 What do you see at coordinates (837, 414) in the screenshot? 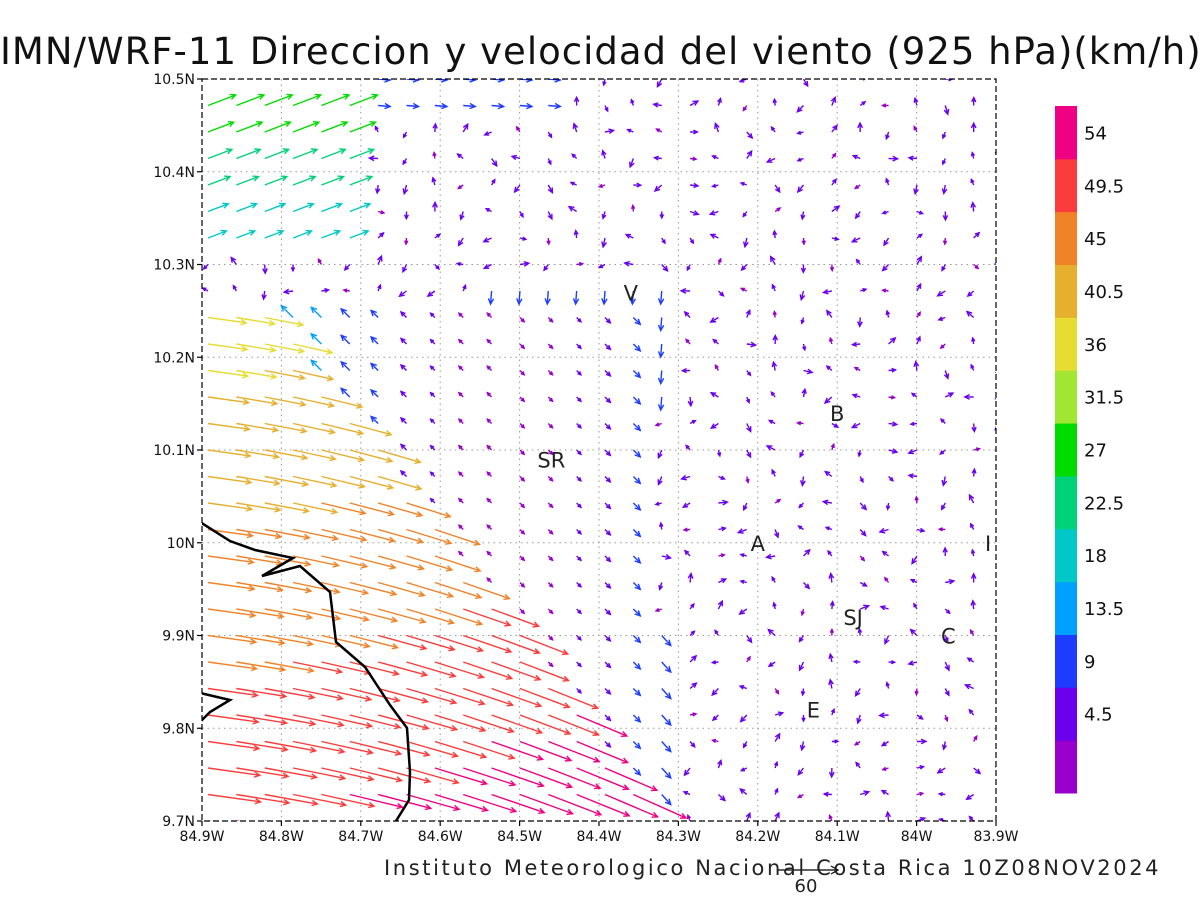
I see `place-label: B` at bounding box center [837, 414].